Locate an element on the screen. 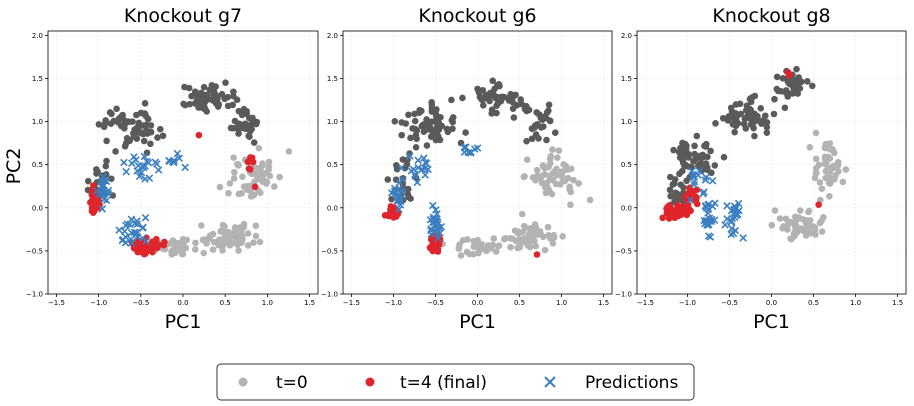 This screenshot has height=406, width=914. legend-frame is located at coordinates (455, 382).